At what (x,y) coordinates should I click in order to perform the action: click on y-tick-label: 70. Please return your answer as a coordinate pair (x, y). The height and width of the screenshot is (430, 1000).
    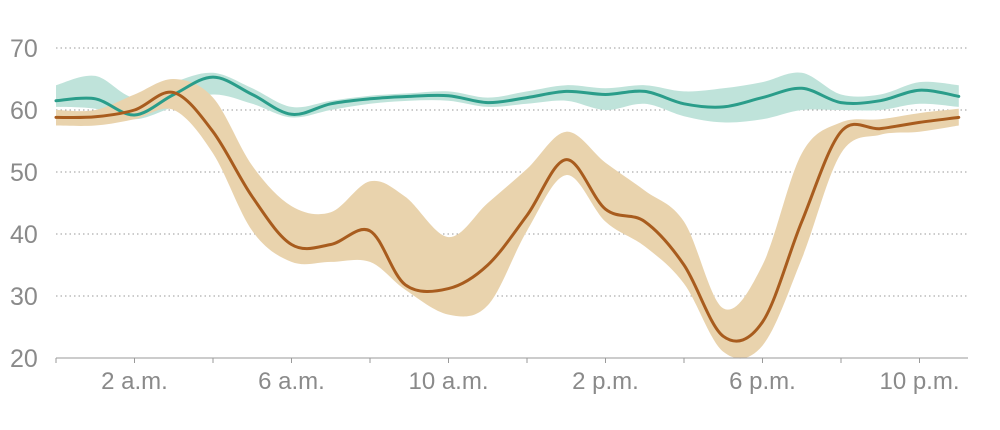
    Looking at the image, I should click on (24, 49).